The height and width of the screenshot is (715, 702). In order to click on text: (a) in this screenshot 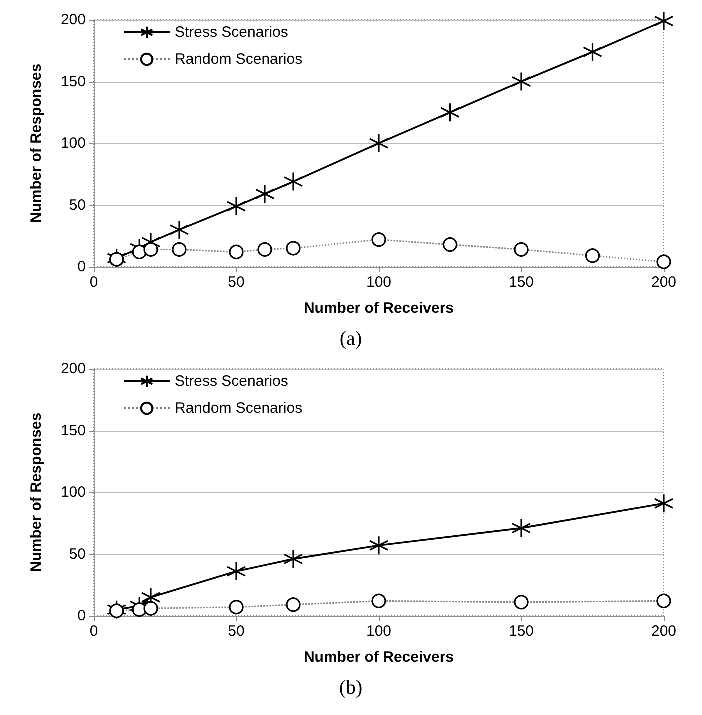, I will do `click(351, 339)`.